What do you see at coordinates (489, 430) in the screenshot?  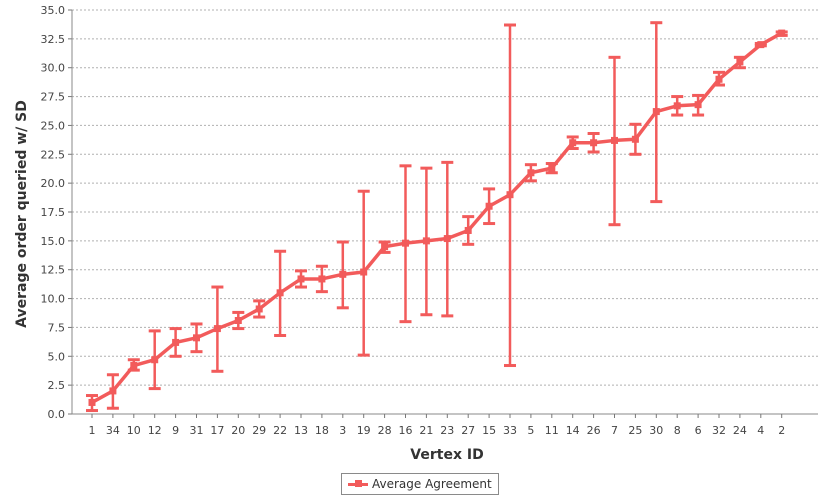 I see `x-tick-label: 15` at bounding box center [489, 430].